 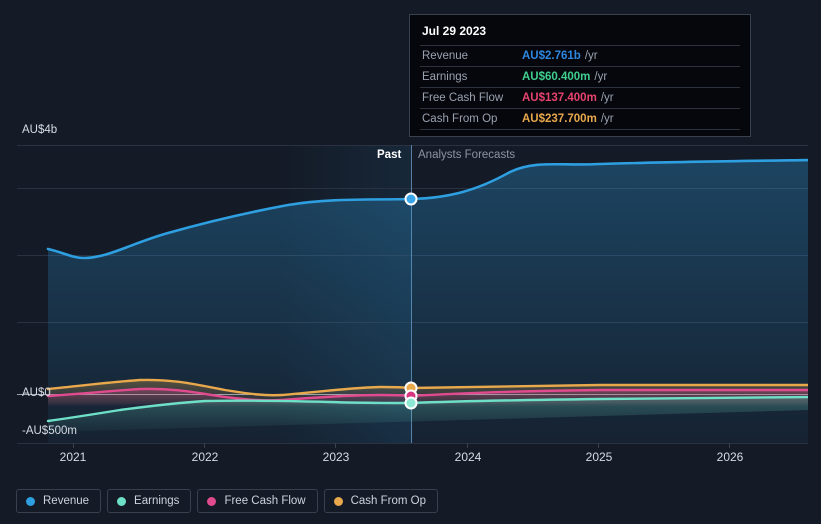 I want to click on earnings-line, so click(x=427, y=409).